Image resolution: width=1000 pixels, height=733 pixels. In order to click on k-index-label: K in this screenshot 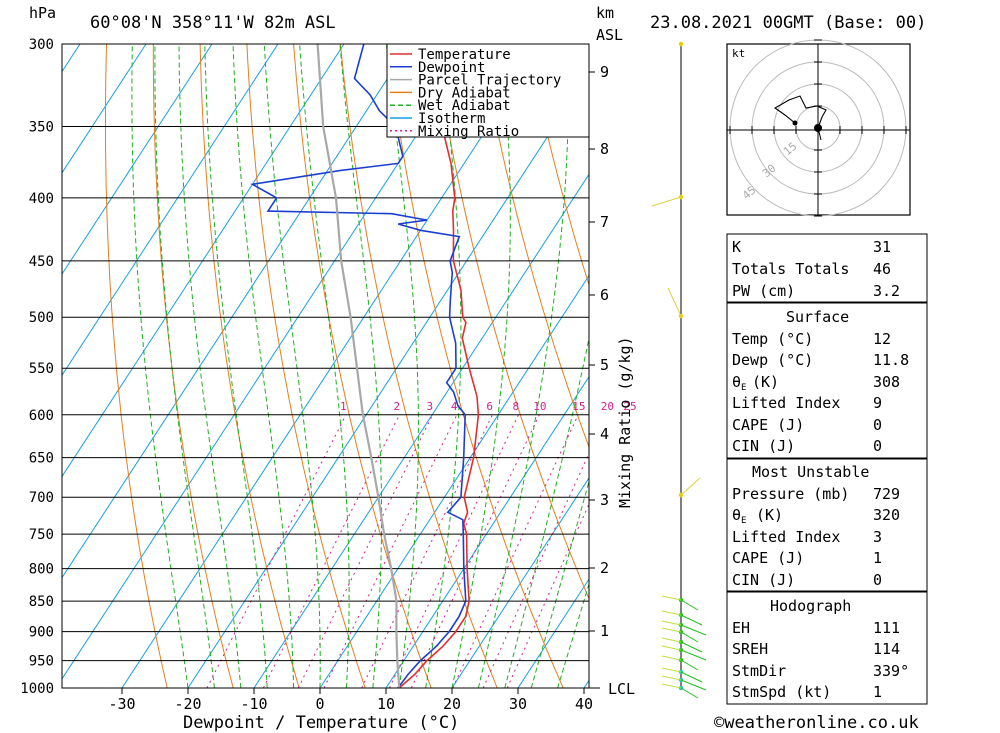, I will do `click(736, 247)`.